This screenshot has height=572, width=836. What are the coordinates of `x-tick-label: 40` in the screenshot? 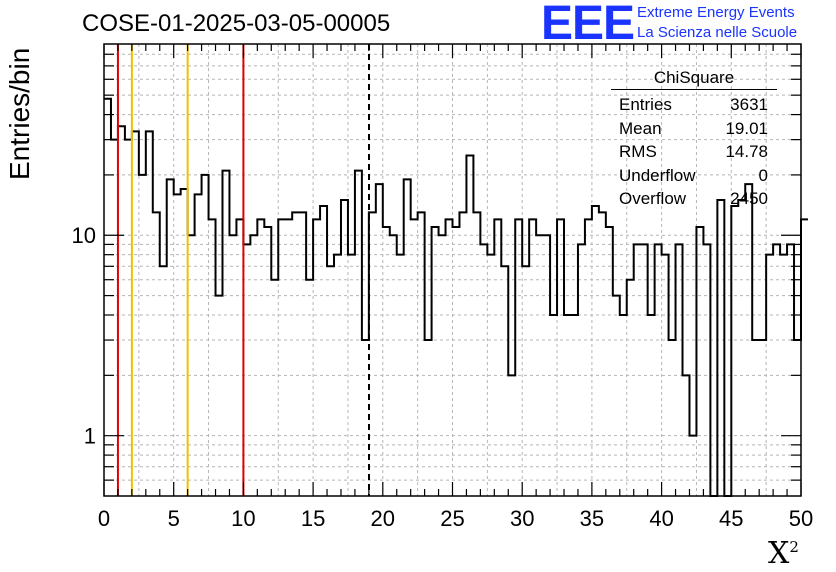 It's located at (661, 518).